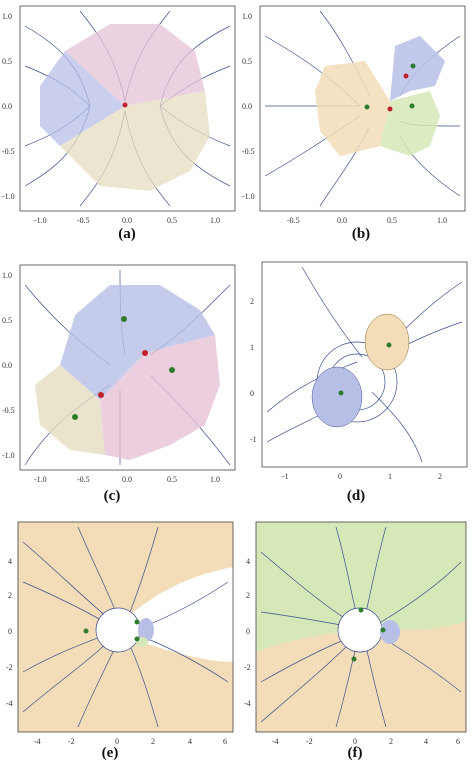 The image size is (474, 766). I want to click on caption-b: (b), so click(361, 234).